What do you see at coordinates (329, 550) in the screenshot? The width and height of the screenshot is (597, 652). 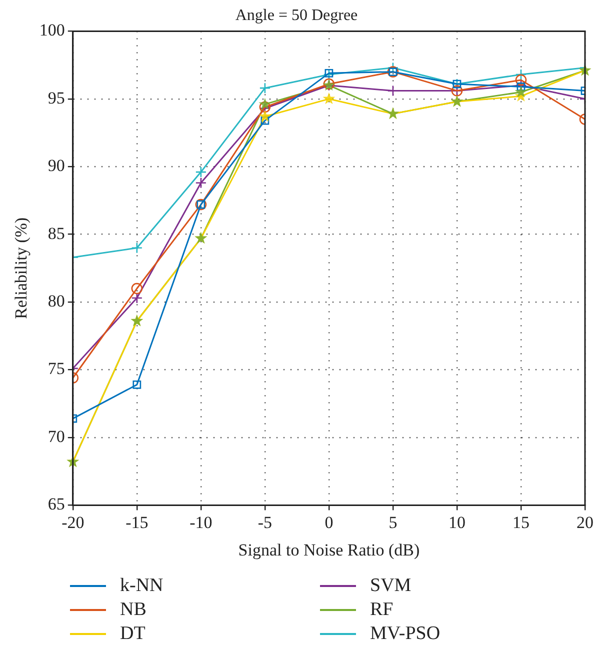 I see `x-axis-title: Signal to Noise Ratio (dB)` at bounding box center [329, 550].